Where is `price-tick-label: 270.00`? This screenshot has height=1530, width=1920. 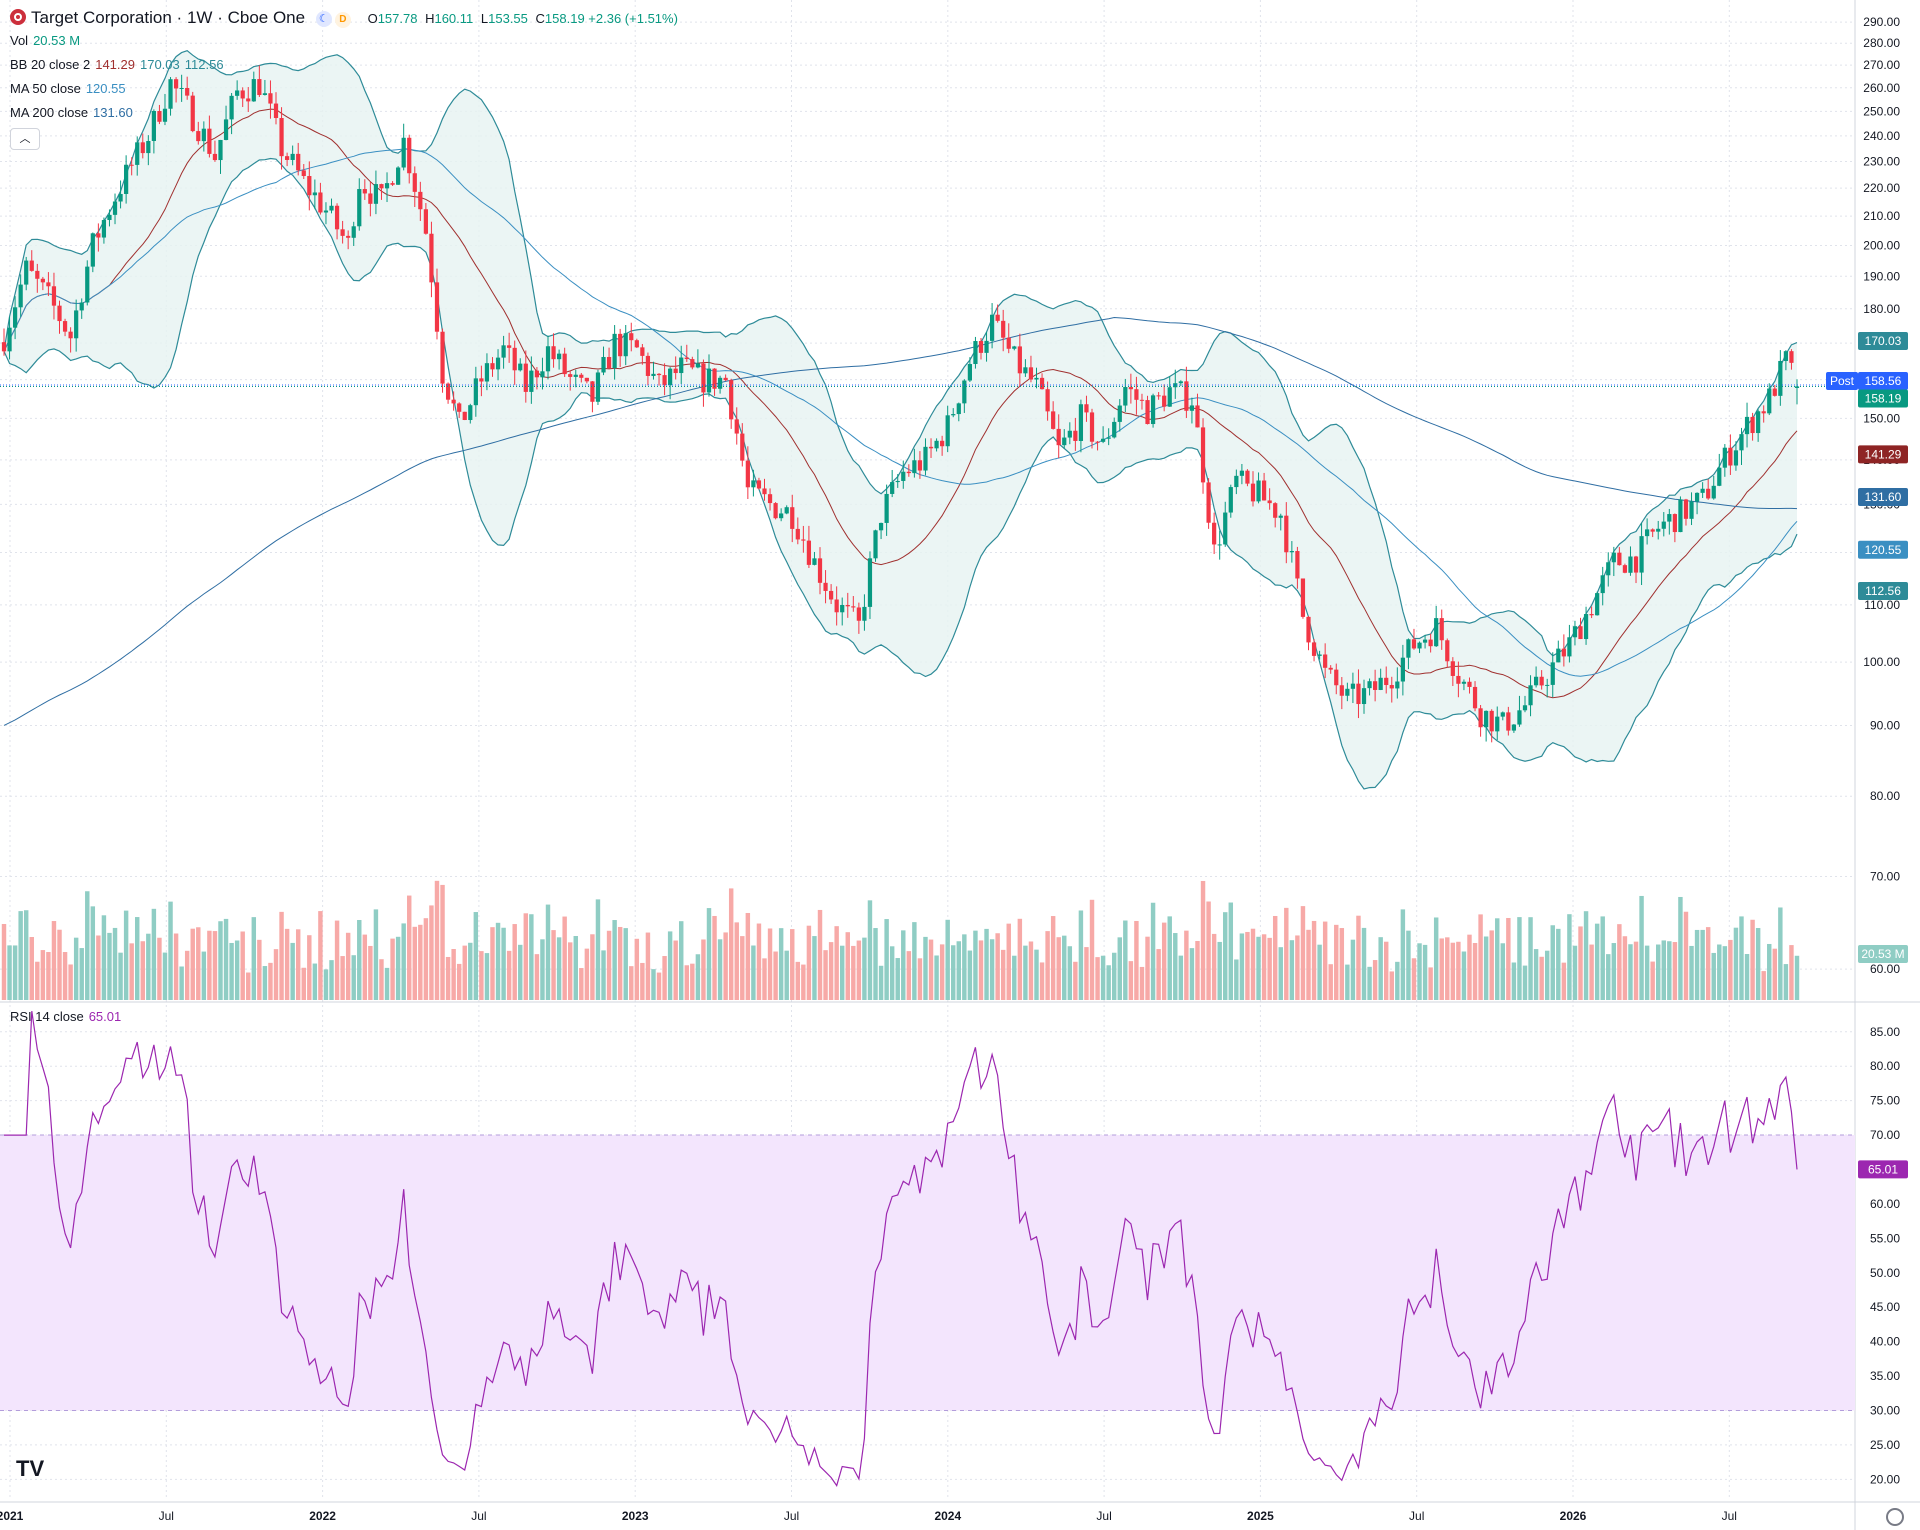
price-tick-label: 270.00 is located at coordinates (1881, 65).